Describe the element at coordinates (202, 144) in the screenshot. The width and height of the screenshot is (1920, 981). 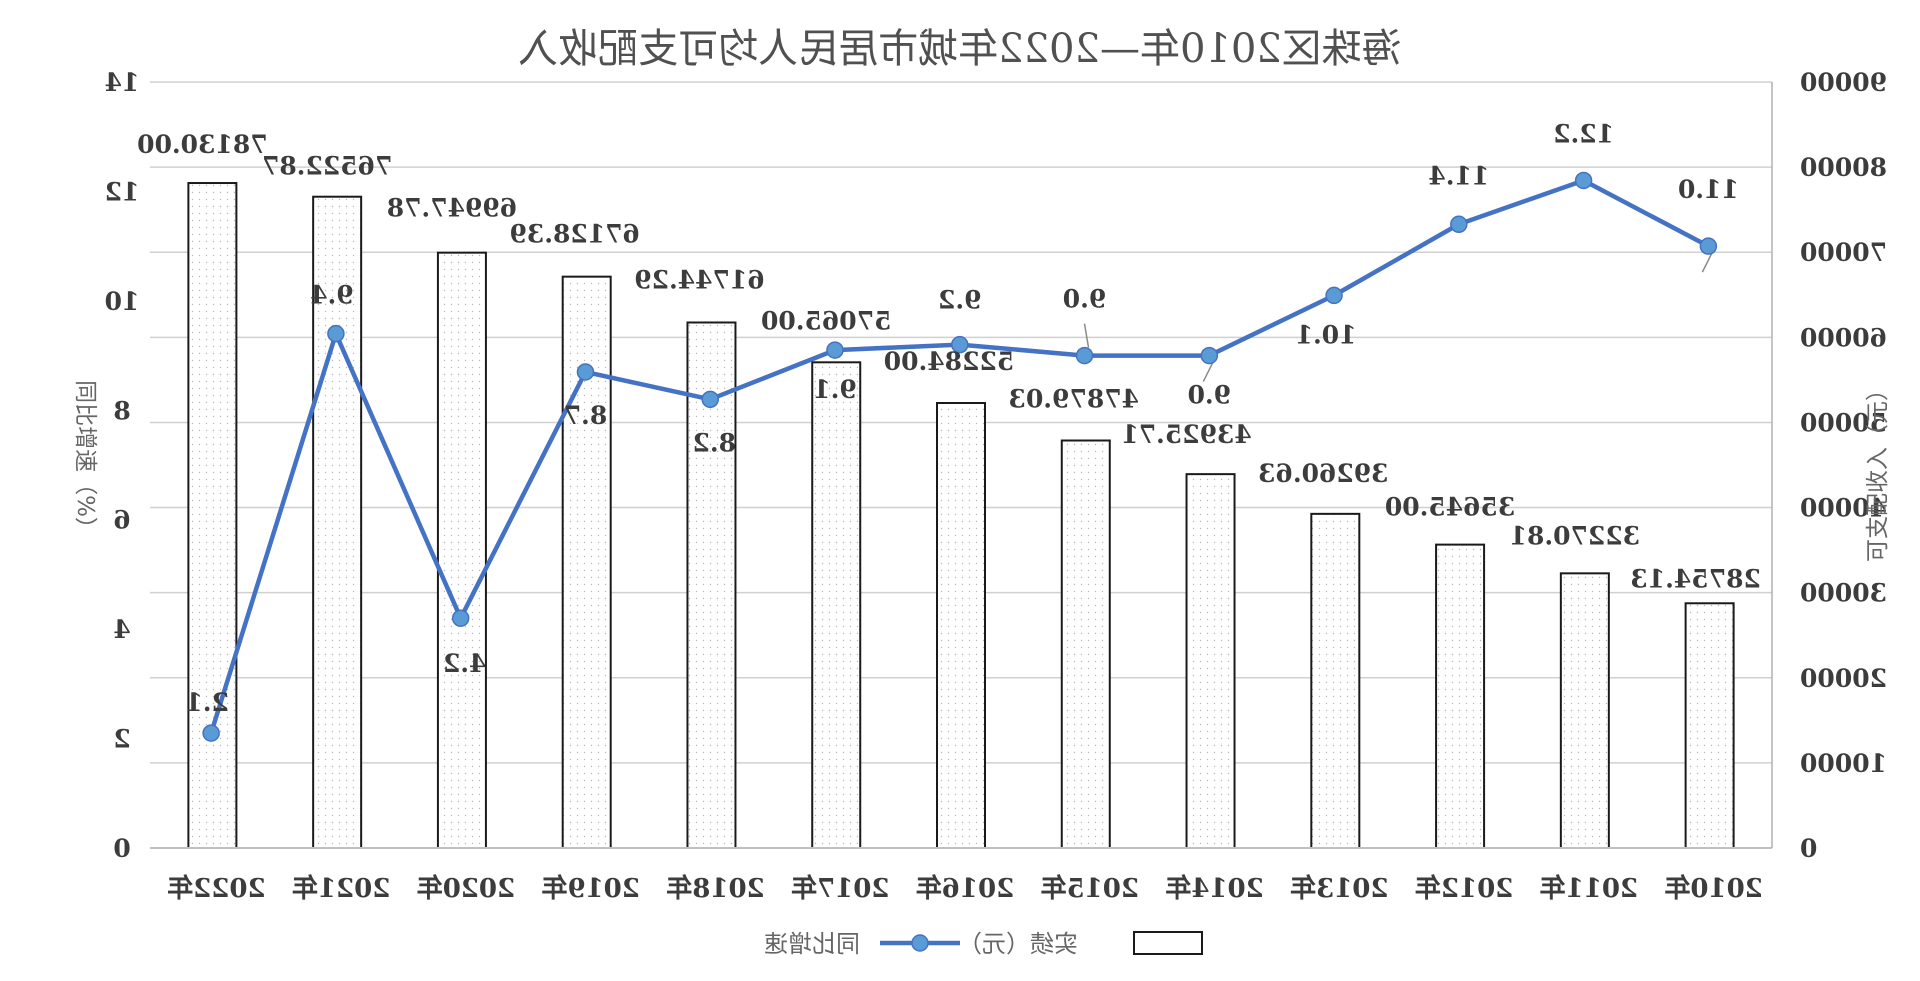
I see `bar-value-label: 78130.00` at that location.